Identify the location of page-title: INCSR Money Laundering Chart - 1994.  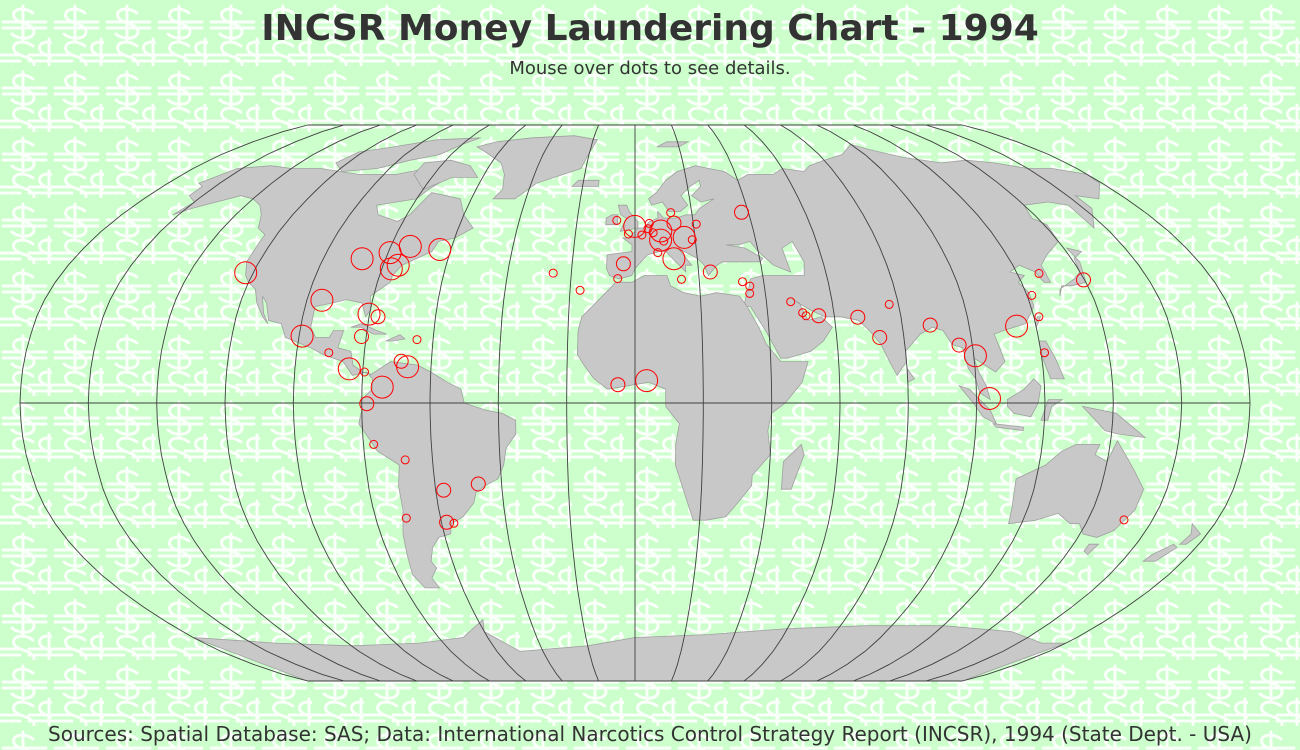
(650, 28).